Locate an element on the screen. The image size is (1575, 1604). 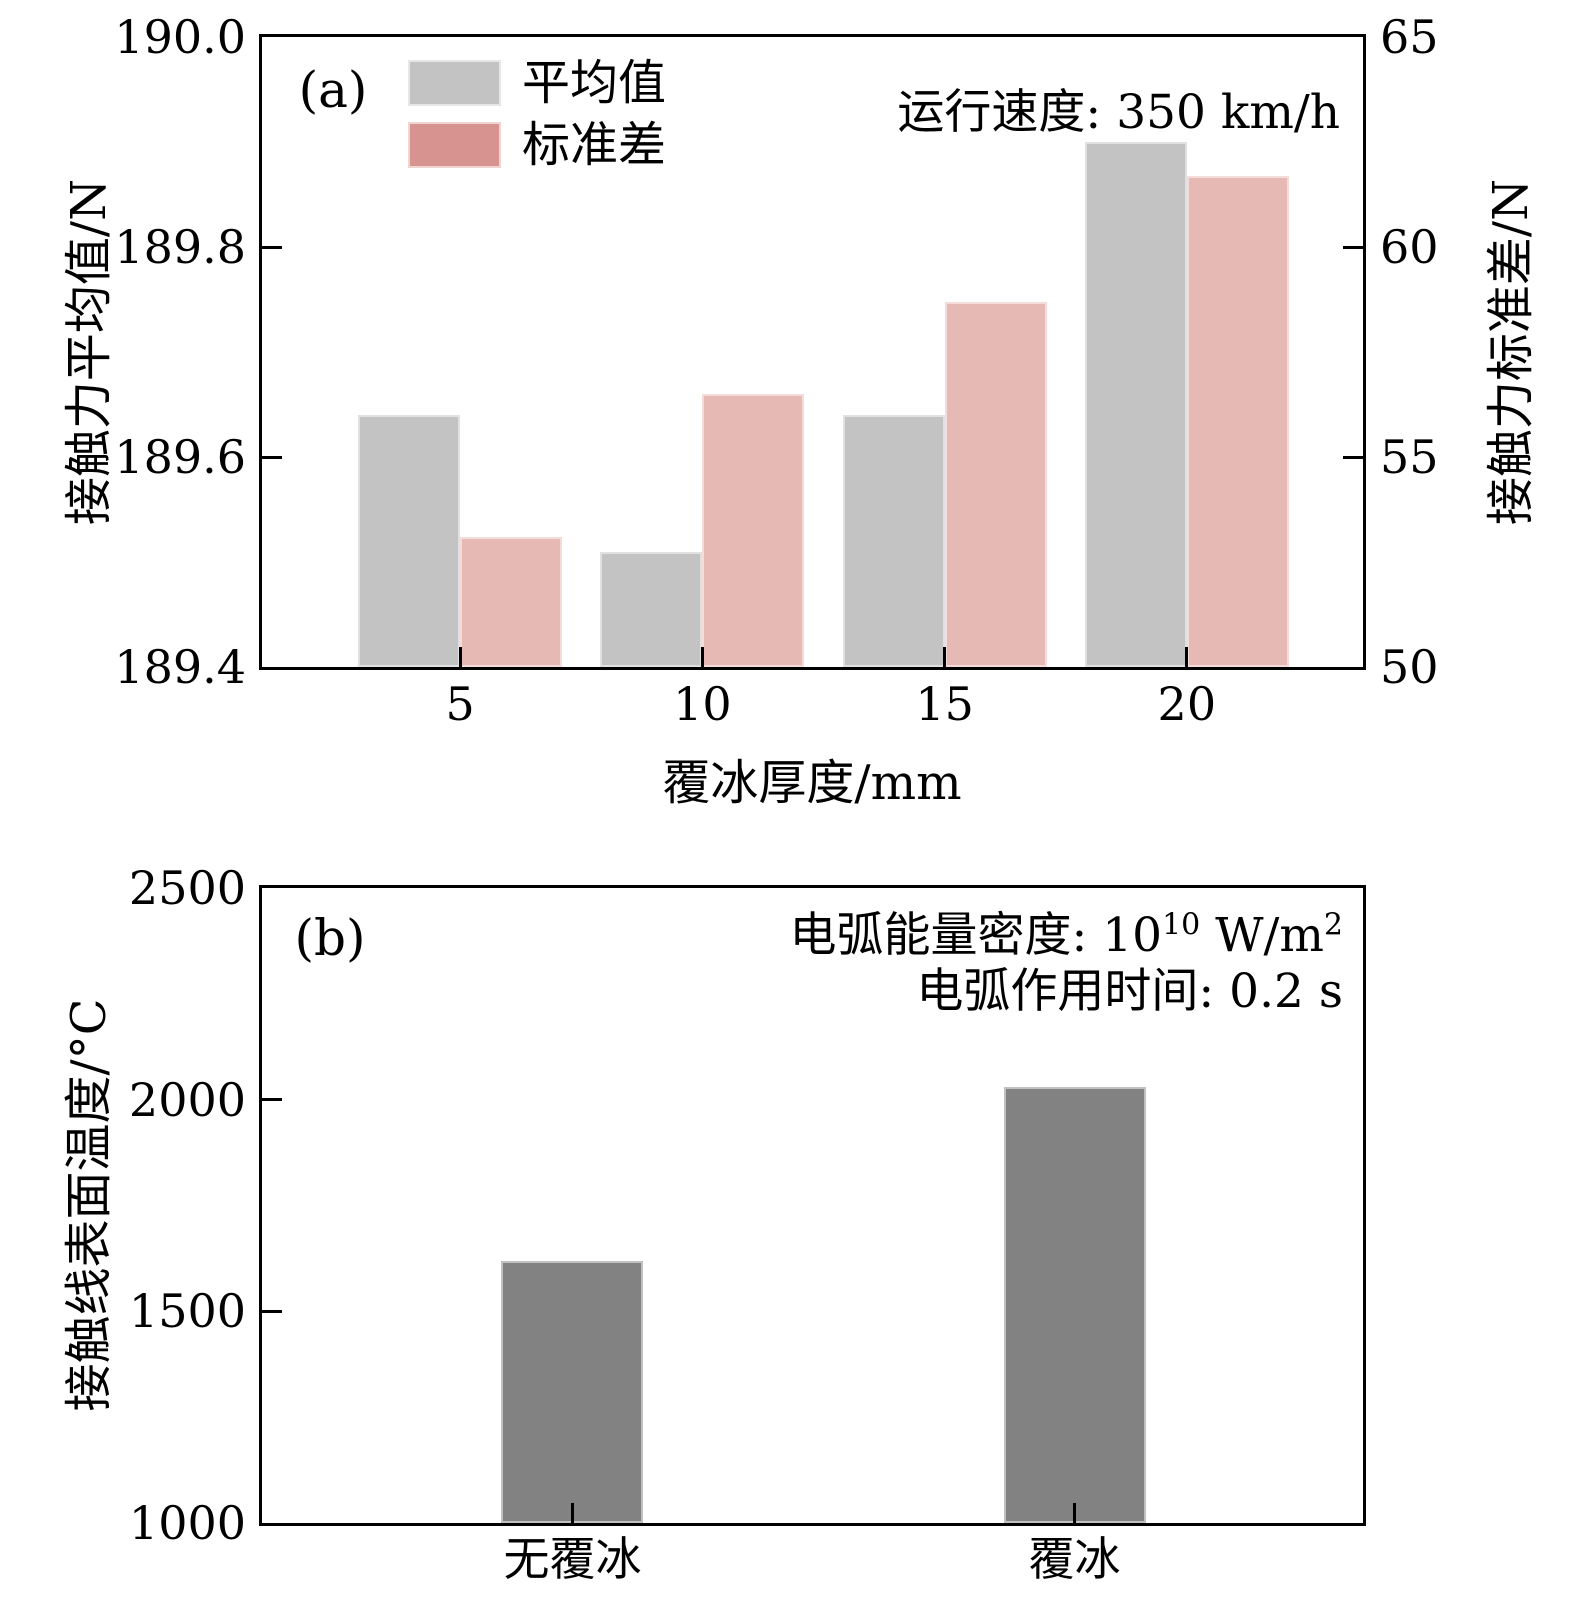
panel-a-x-tick-label-15mm: 15 is located at coordinates (944, 704).